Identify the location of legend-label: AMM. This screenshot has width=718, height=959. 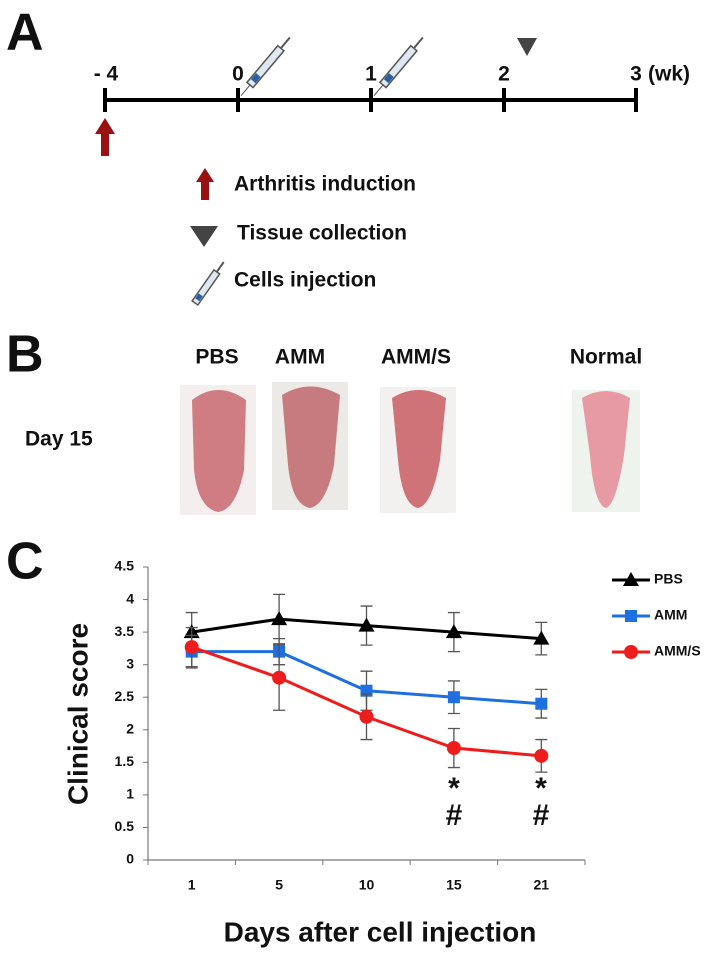
(670, 615).